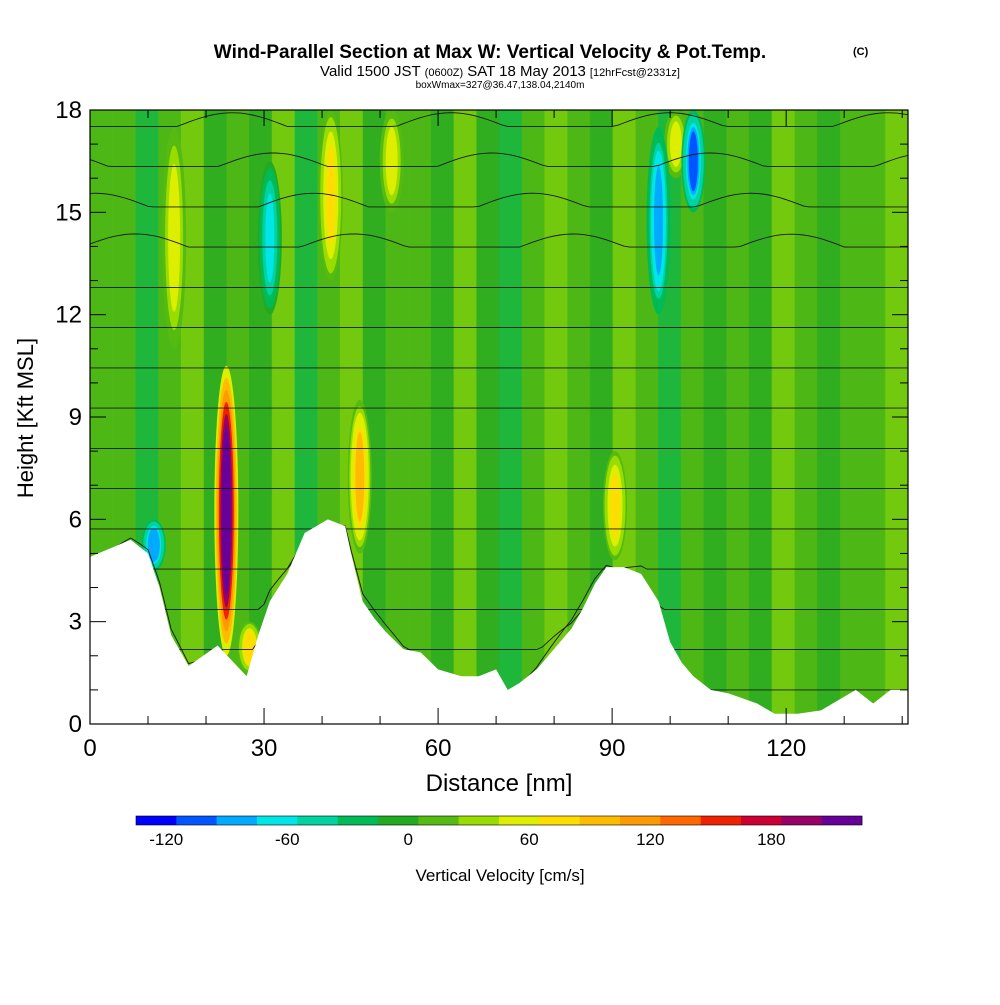  Describe the element at coordinates (68, 212) in the screenshot. I see `y-tick-label: 15` at that location.